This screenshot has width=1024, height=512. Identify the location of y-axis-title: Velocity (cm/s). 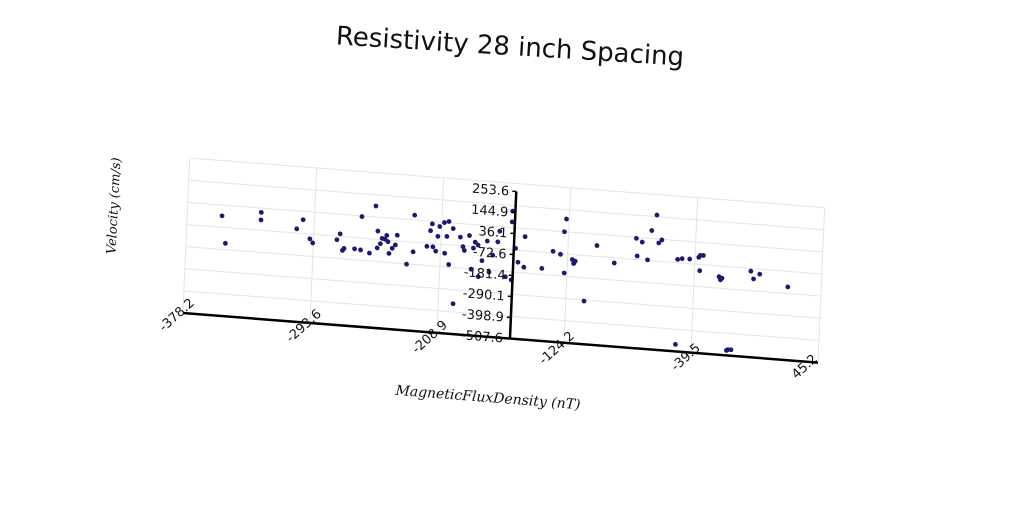
(114, 205).